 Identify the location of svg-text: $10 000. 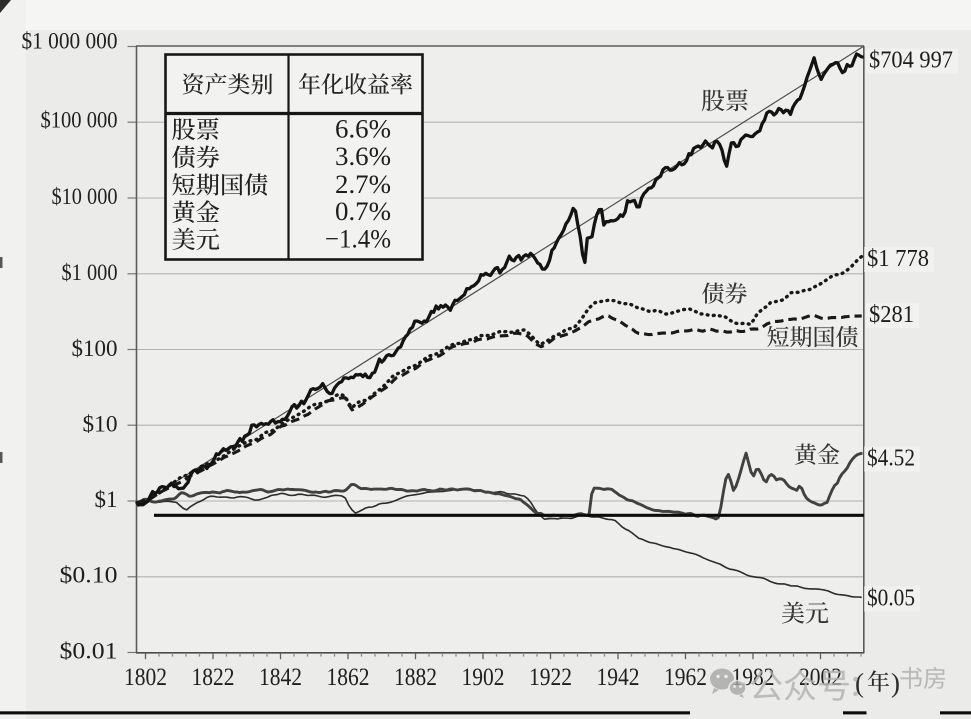
(85, 196).